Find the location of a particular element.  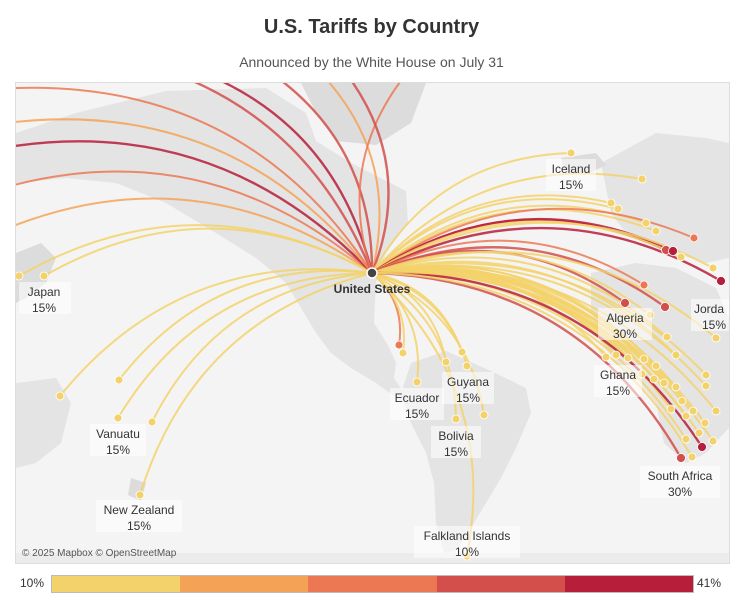

label-jordan-tariff: 15% is located at coordinates (714, 325).